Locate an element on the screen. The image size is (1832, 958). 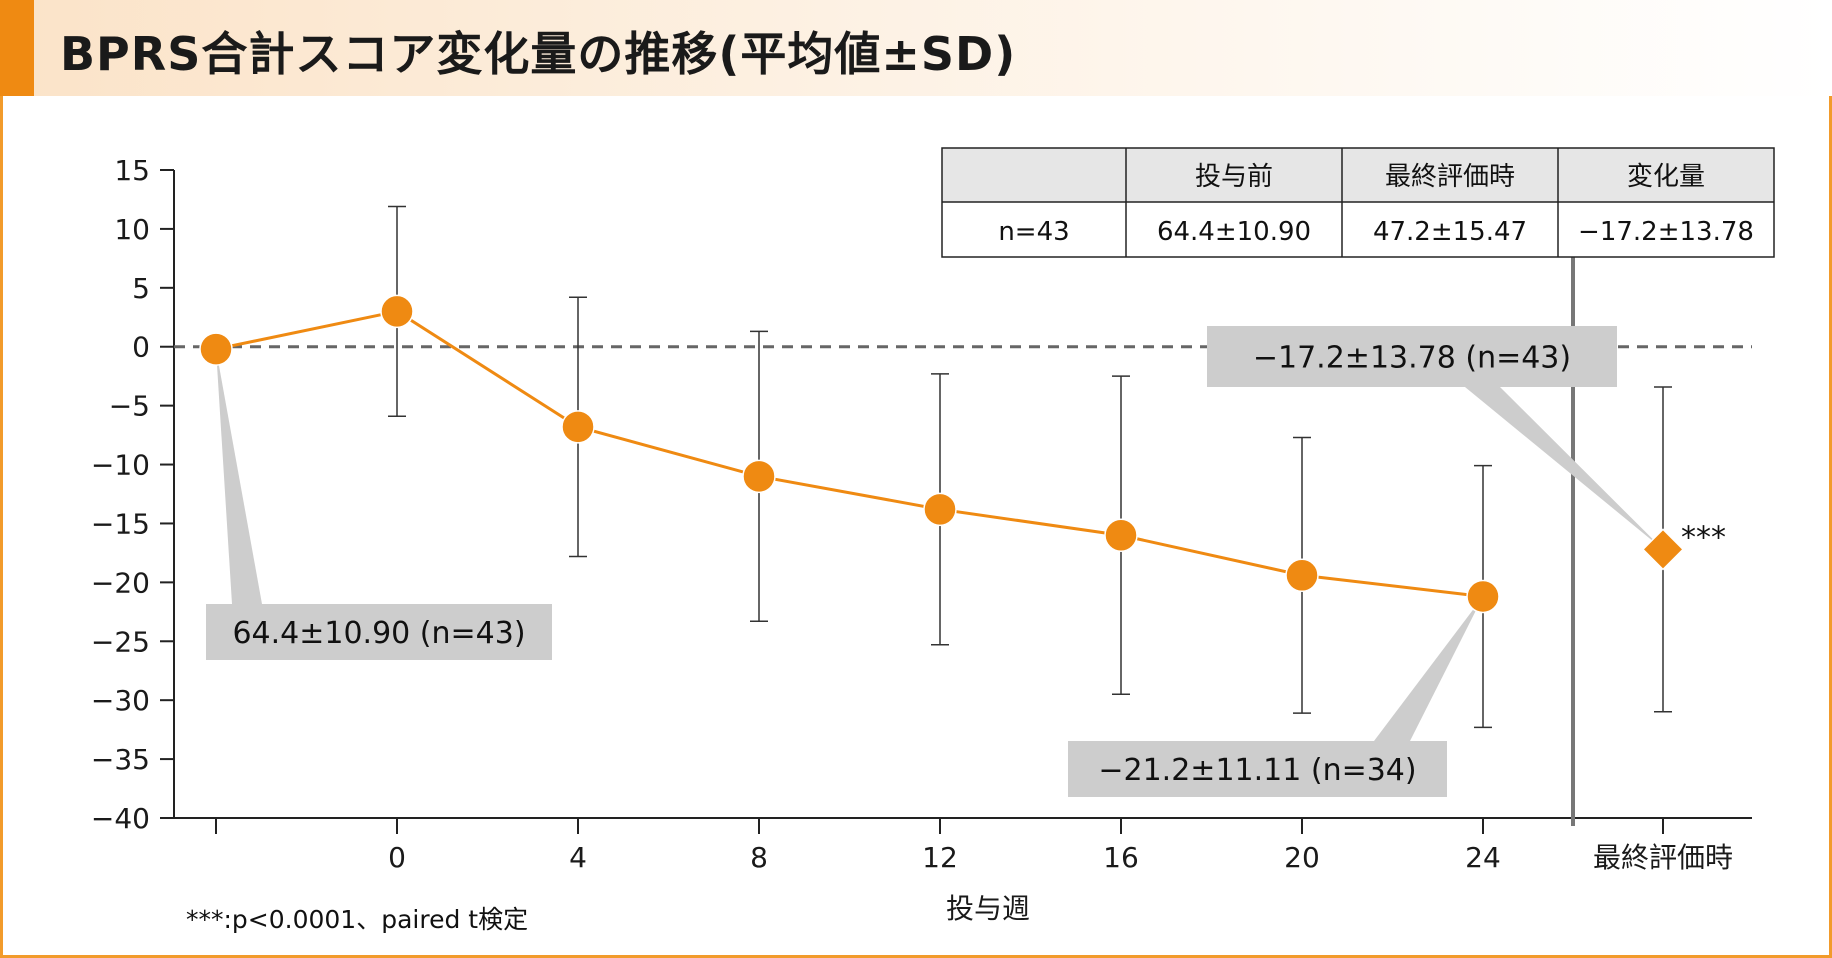
y-tick-label: −35 is located at coordinates (120, 759).